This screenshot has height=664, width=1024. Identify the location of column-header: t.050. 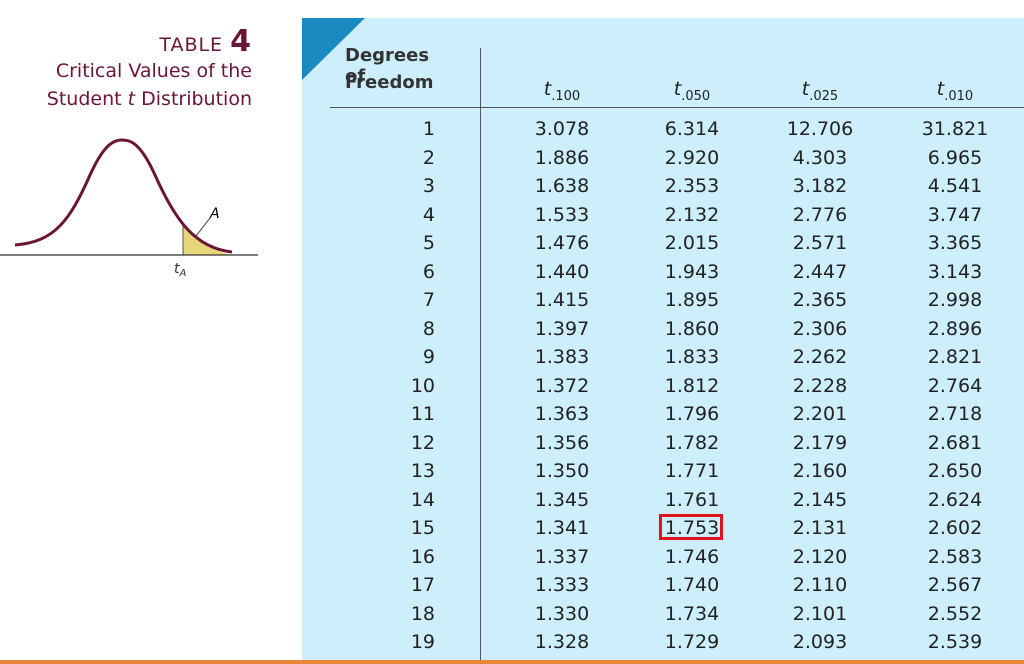
(692, 91).